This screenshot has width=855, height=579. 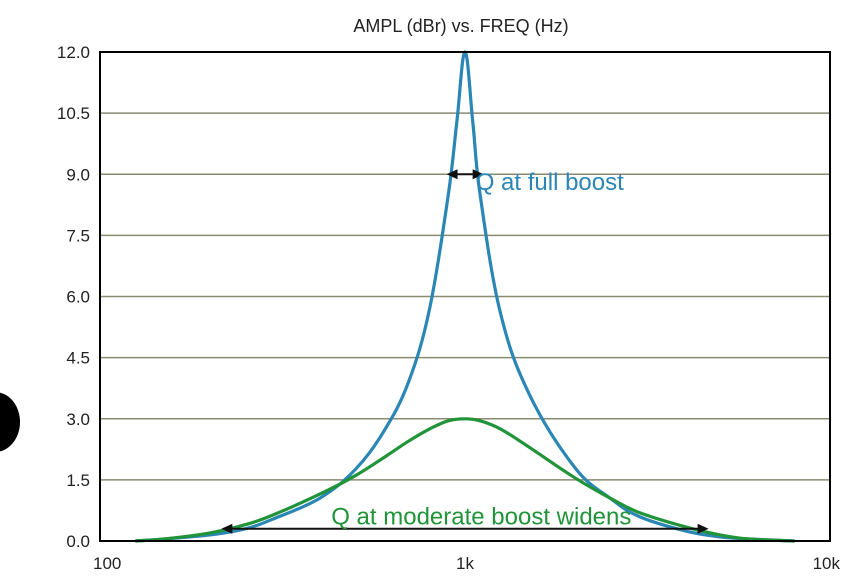 I want to click on x-tick-label: 10k, so click(x=827, y=563).